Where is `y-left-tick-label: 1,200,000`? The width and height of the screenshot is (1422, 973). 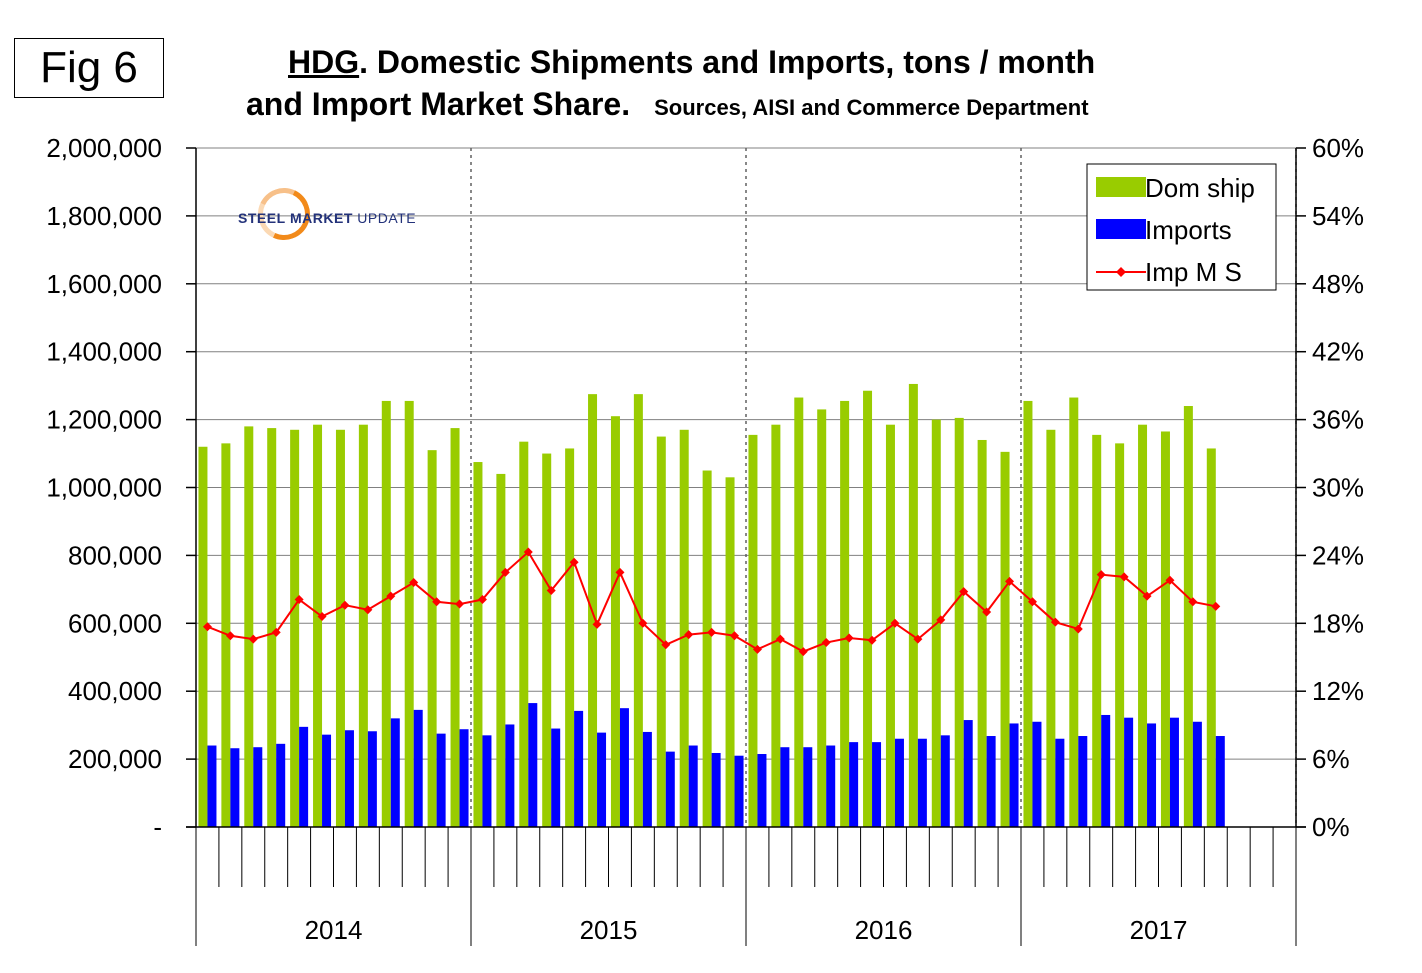 y-left-tick-label: 1,200,000 is located at coordinates (104, 420).